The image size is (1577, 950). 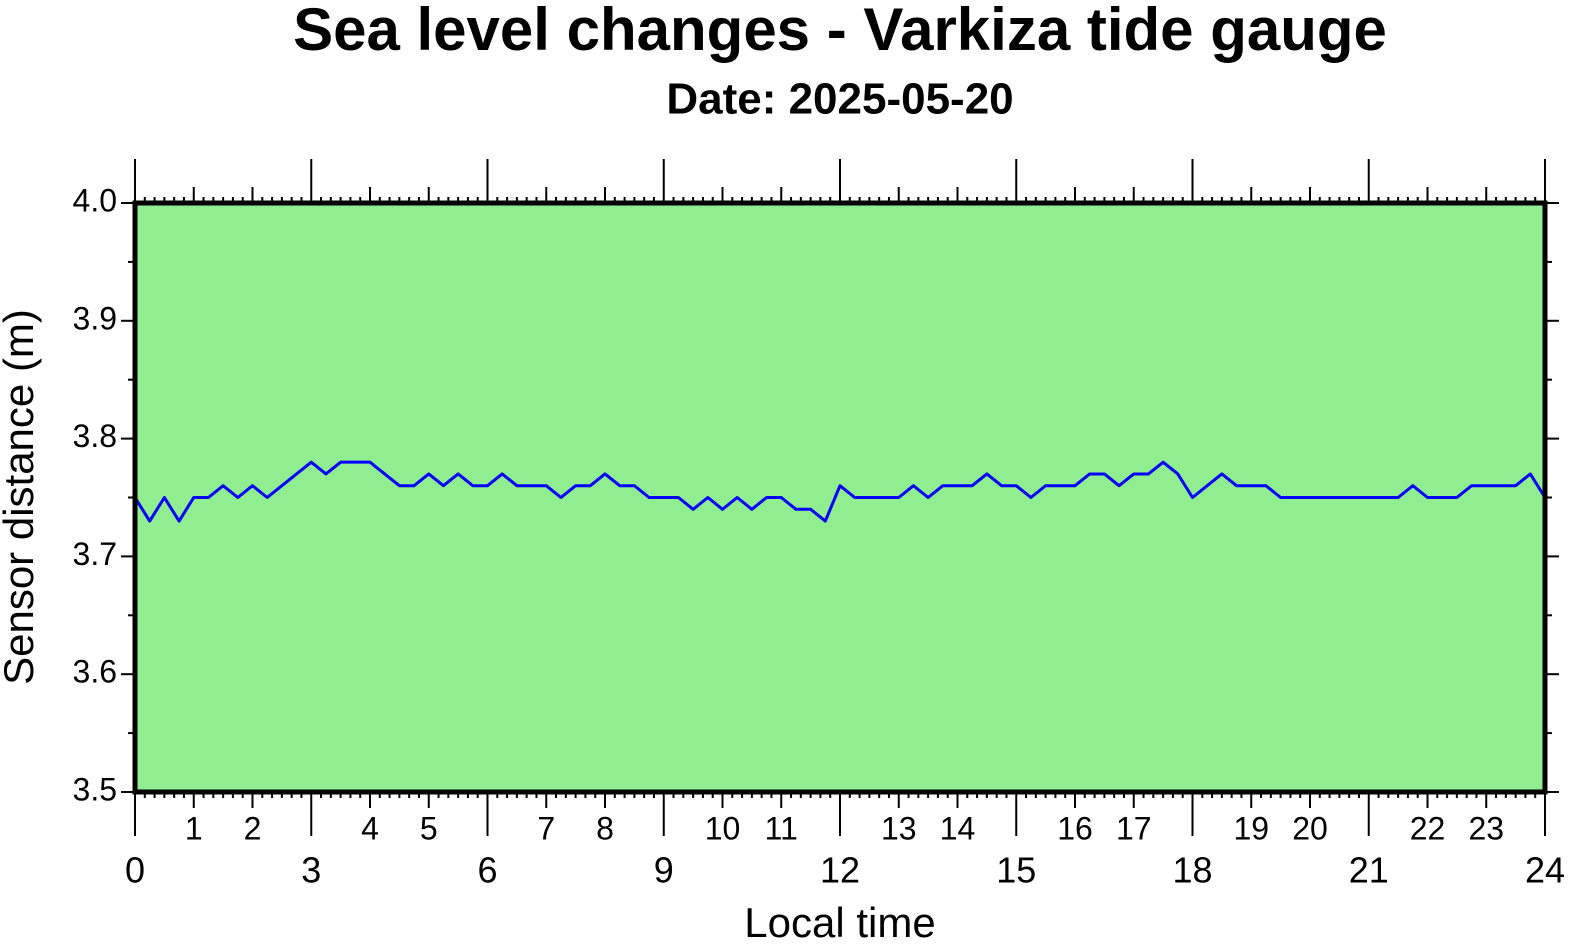 What do you see at coordinates (840, 491) in the screenshot?
I see `data-line` at bounding box center [840, 491].